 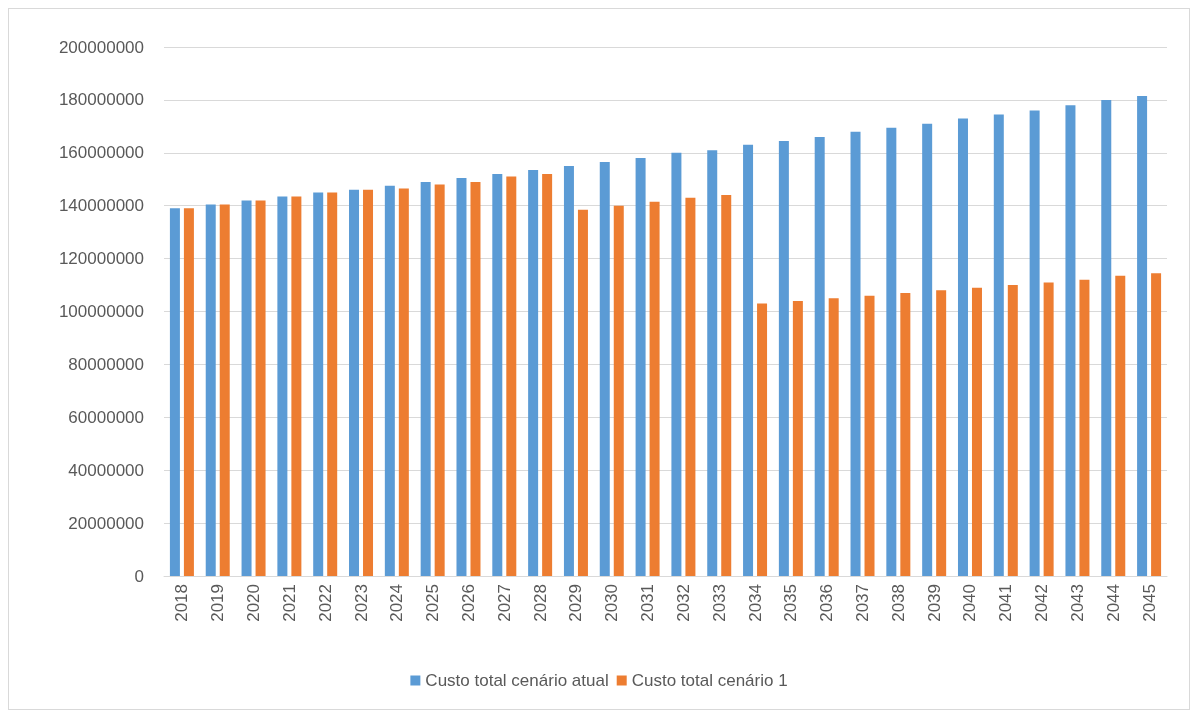 I want to click on y-tick-label: 180000000, so click(x=101, y=100).